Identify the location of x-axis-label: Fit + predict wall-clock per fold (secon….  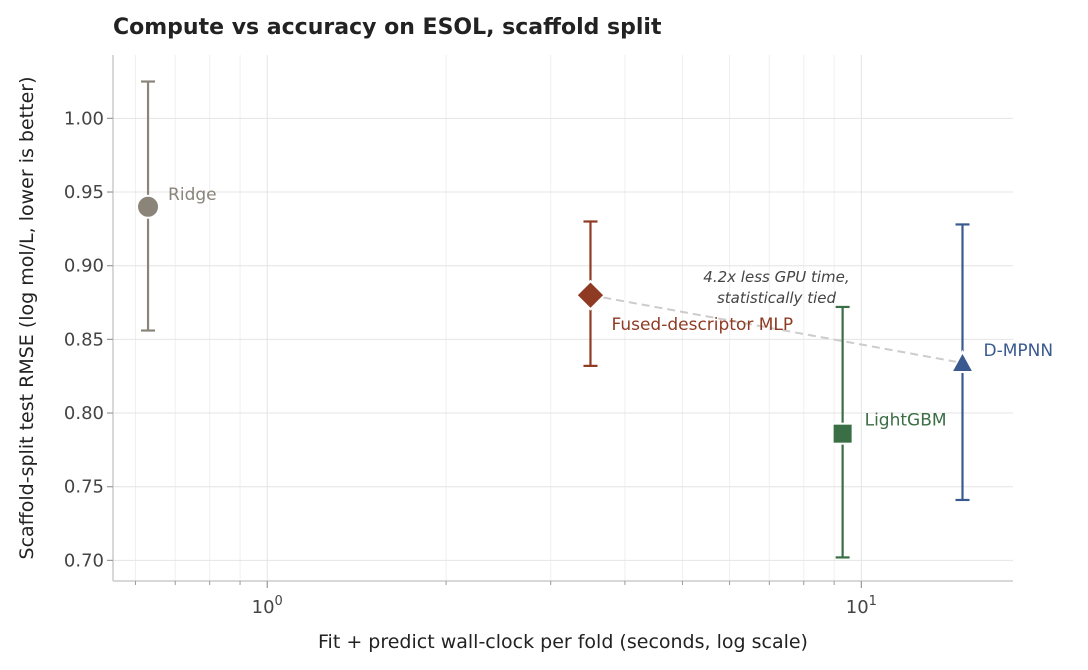
(563, 642).